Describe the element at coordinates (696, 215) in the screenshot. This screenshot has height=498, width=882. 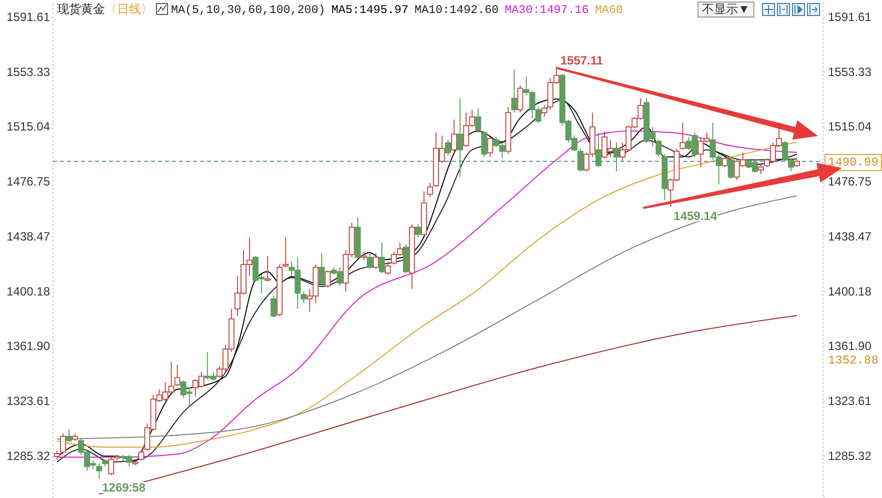
I see `annotation: 1459.14` at that location.